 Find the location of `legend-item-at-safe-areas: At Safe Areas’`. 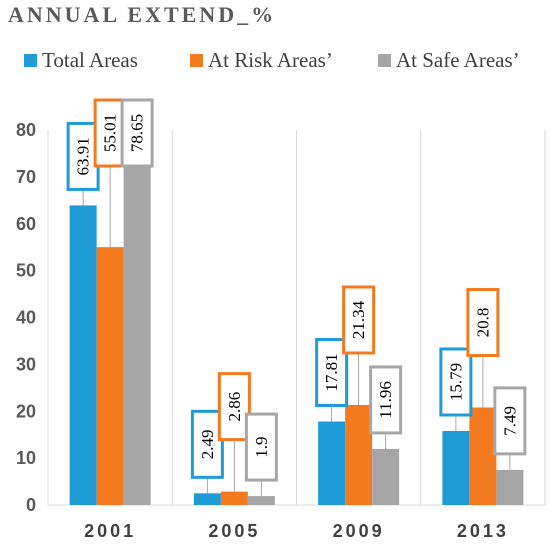

legend-item-at-safe-areas: At Safe Areas’ is located at coordinates (449, 61).